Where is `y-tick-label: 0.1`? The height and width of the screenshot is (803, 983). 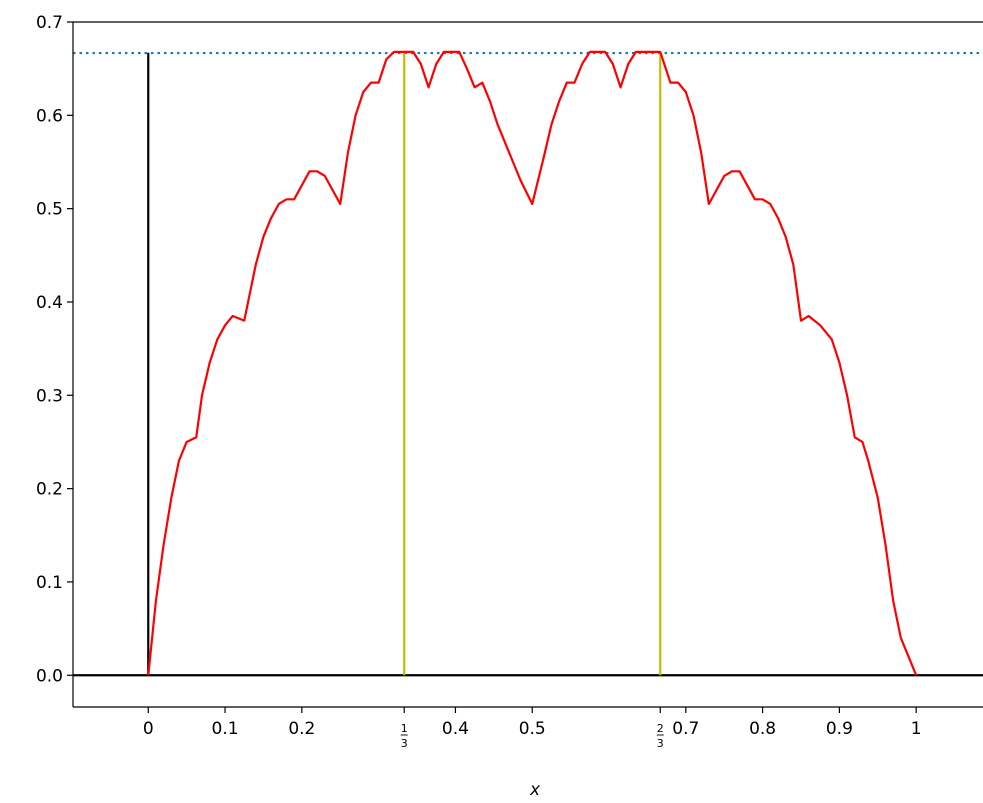 y-tick-label: 0.1 is located at coordinates (49, 583).